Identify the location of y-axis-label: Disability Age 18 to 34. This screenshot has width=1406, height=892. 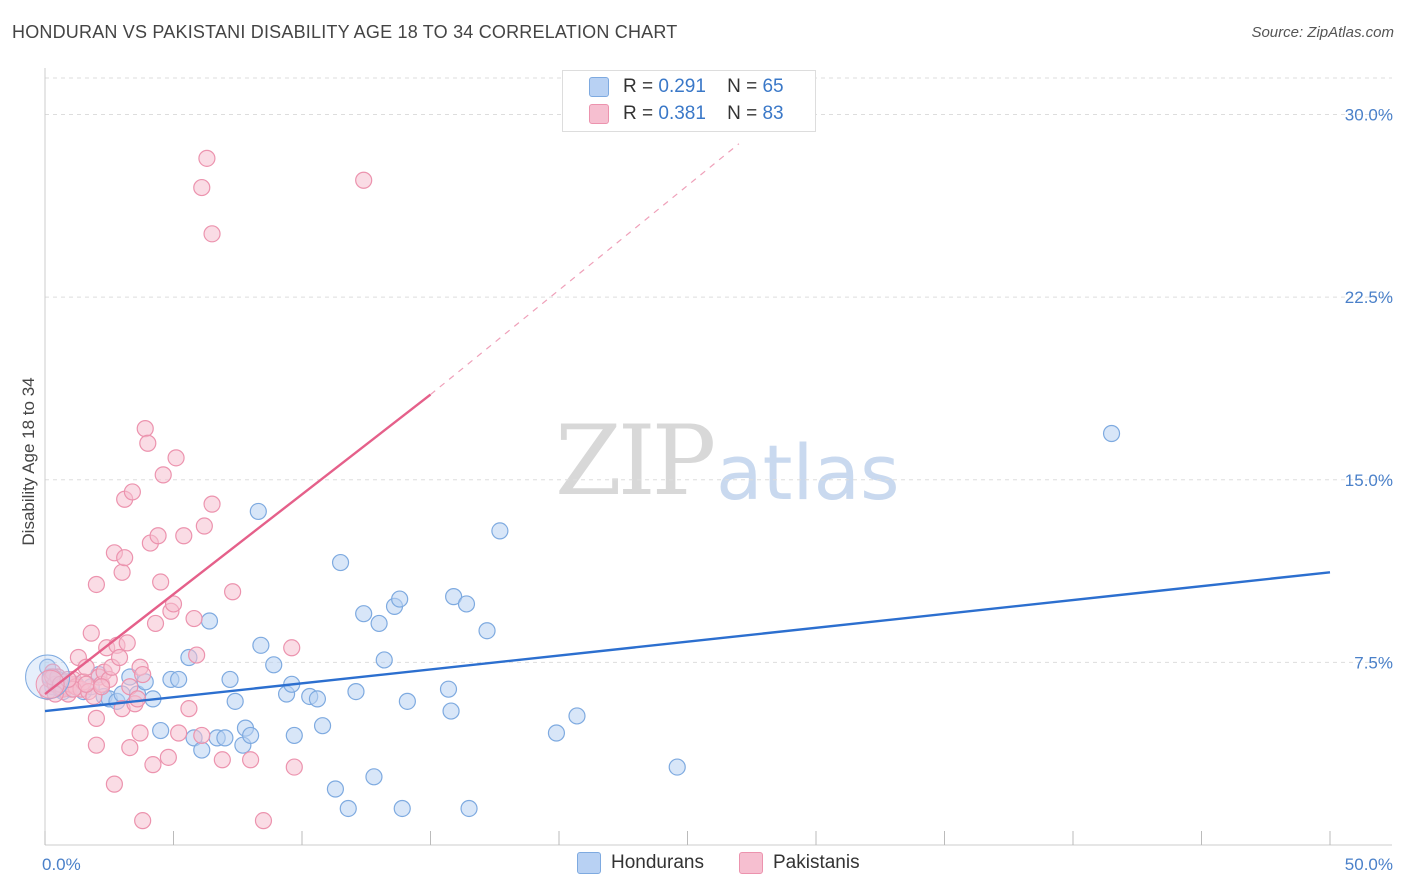
(28, 461).